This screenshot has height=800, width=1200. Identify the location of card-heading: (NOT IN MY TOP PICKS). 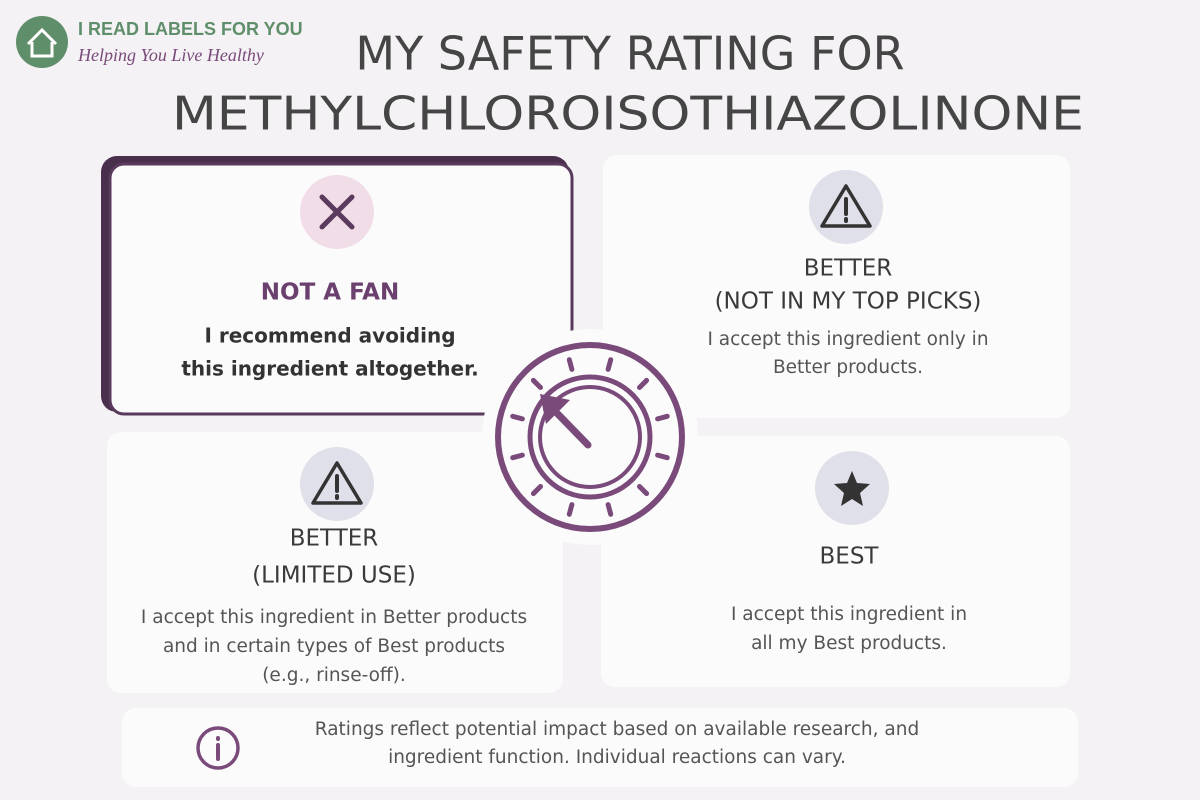
(848, 302).